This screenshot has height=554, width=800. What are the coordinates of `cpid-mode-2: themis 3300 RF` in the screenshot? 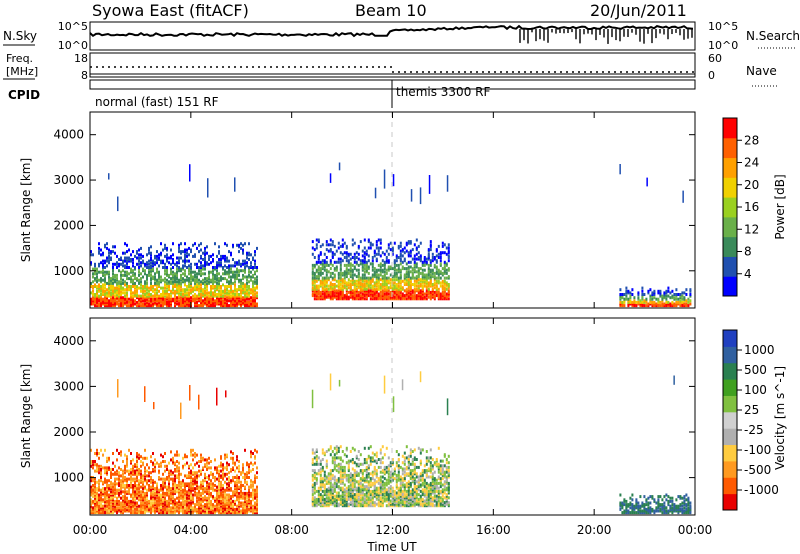 It's located at (443, 92).